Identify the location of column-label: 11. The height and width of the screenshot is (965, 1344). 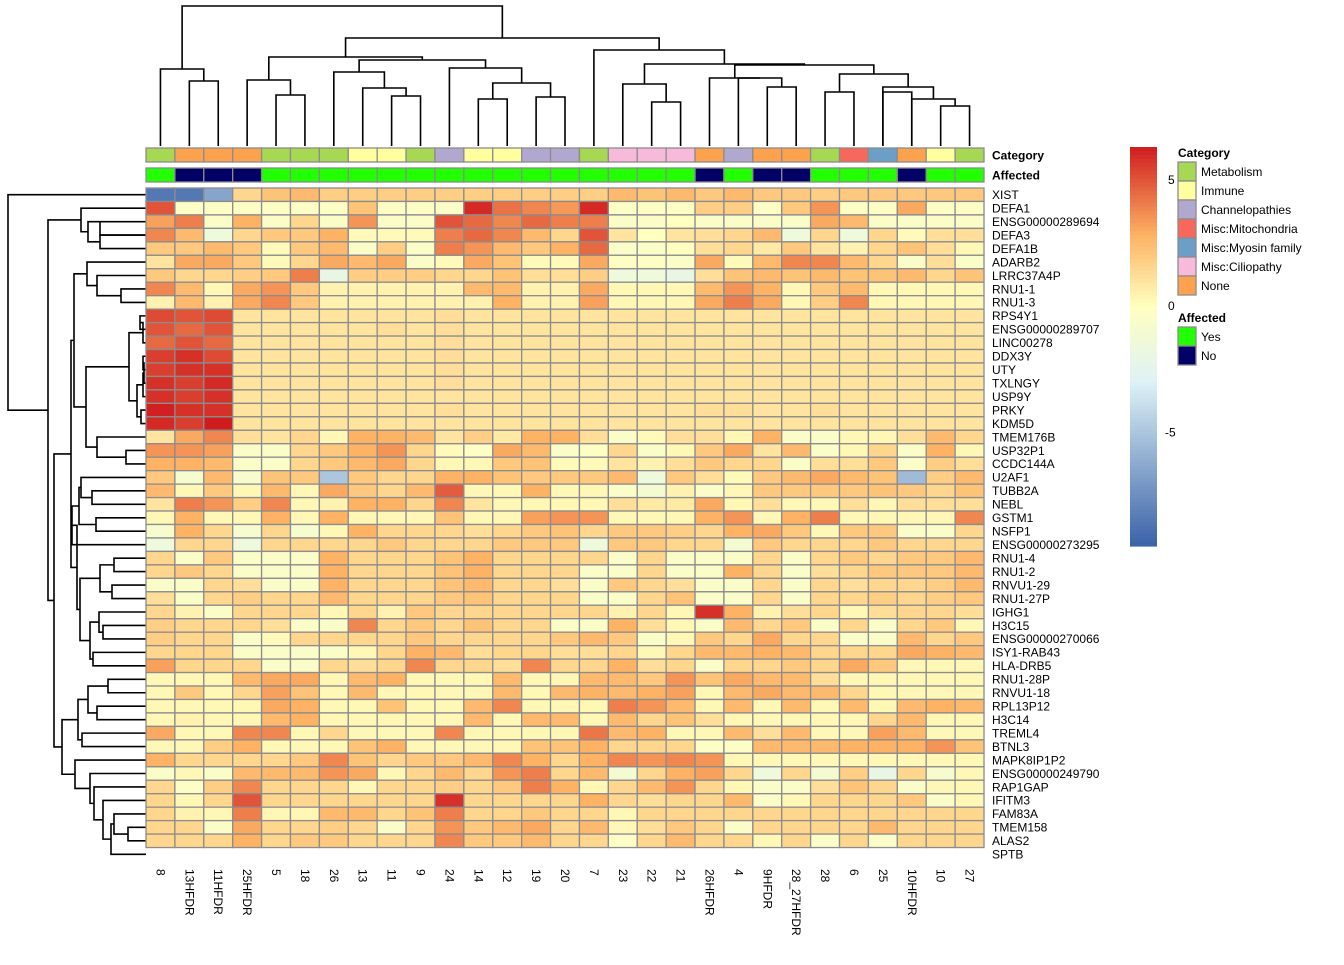
(392, 875).